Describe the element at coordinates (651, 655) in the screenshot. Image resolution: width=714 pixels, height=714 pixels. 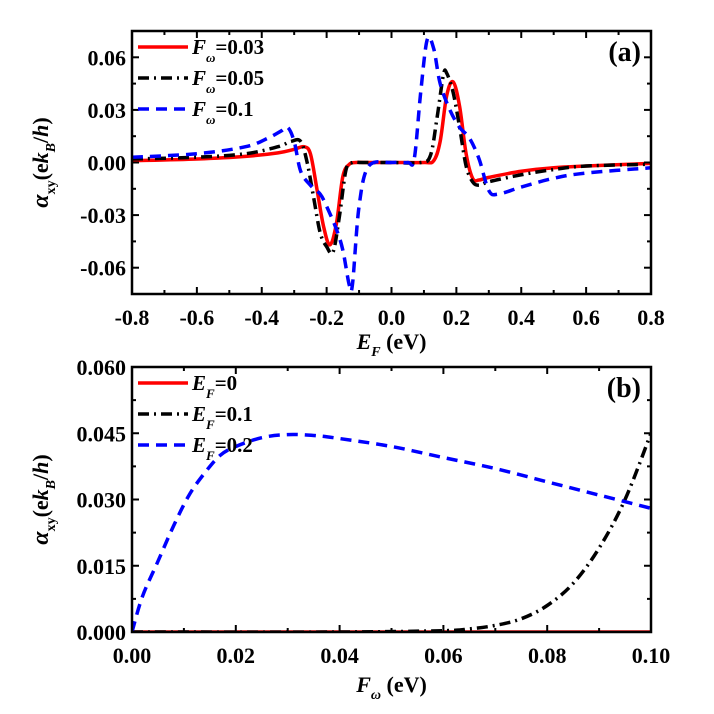
I see `x-tick-label: 0.10` at that location.